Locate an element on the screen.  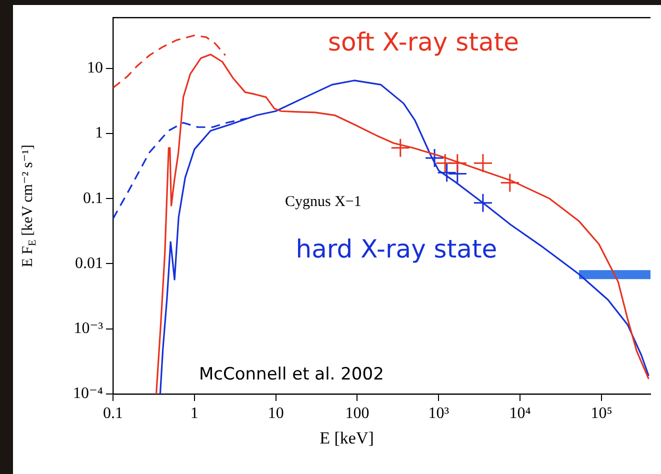
y-axis-title: E FE [keV cm⁻² s⁻¹] is located at coordinates (29, 206).